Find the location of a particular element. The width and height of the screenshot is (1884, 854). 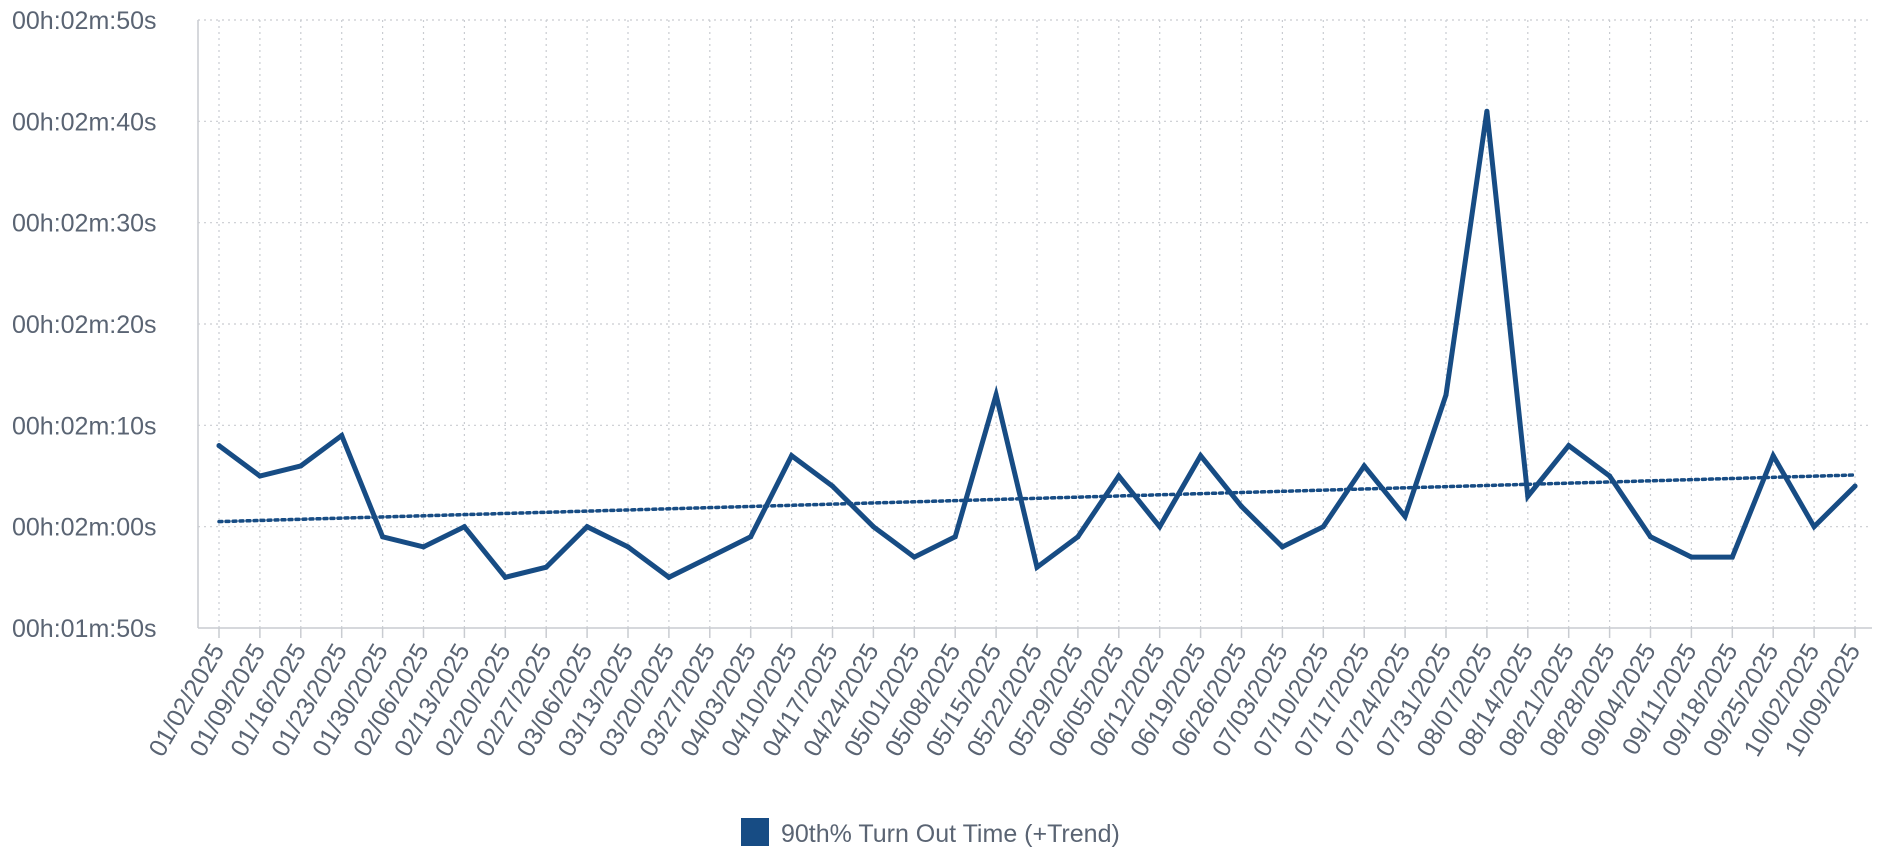

y-tick-label: 00h:02m:00s is located at coordinates (84, 528).